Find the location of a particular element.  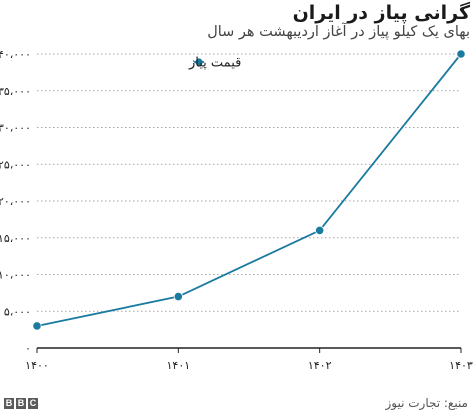

y-tick-label: ۲۰،۰۰۰ is located at coordinates (15, 201).